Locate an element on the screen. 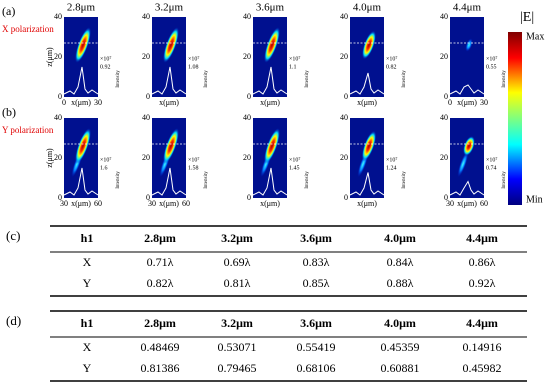 The image size is (550, 385). table-cell: 0.88λ is located at coordinates (400, 283).